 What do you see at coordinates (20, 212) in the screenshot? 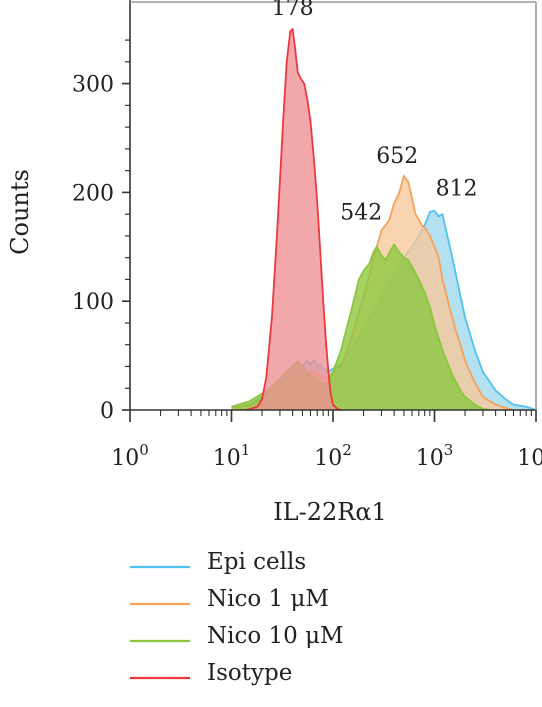
I see `y-axis-title: Counts` at bounding box center [20, 212].